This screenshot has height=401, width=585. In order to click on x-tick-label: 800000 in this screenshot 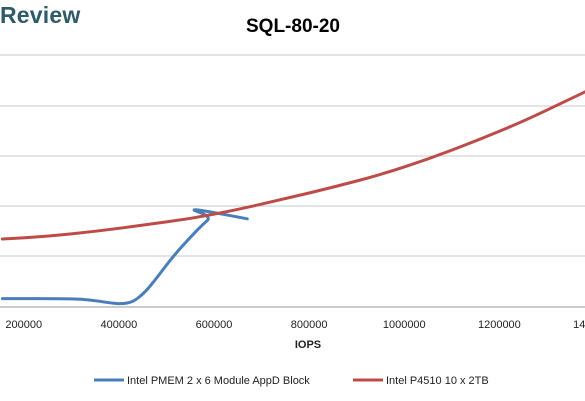, I will do `click(309, 325)`.